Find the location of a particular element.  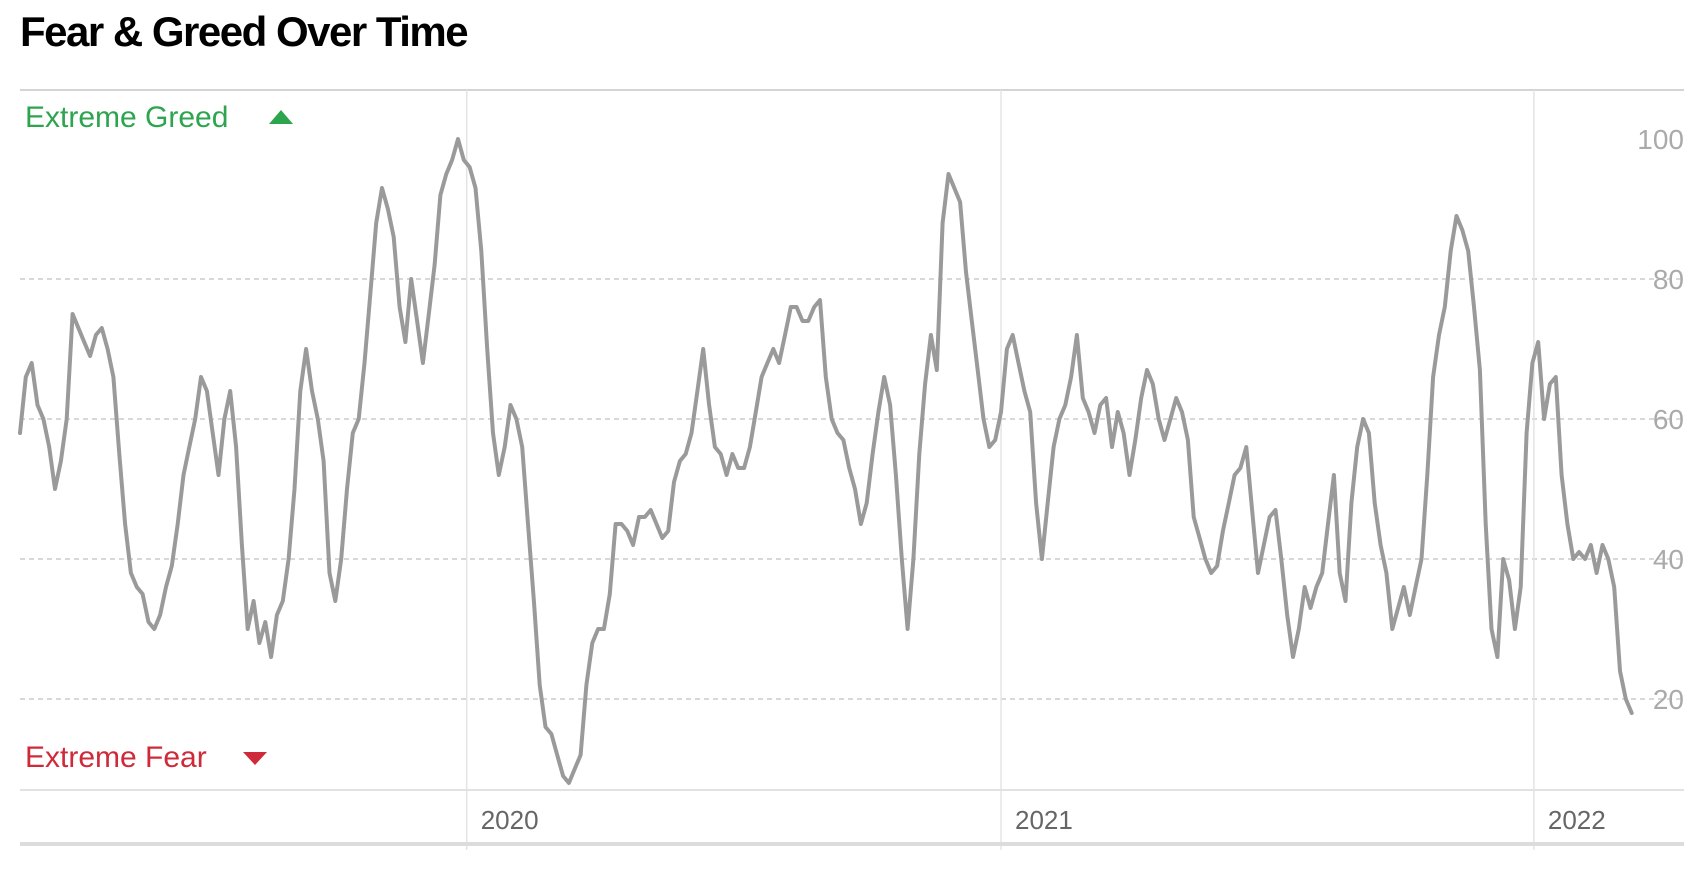

triangle-down-icon is located at coordinates (255, 758).